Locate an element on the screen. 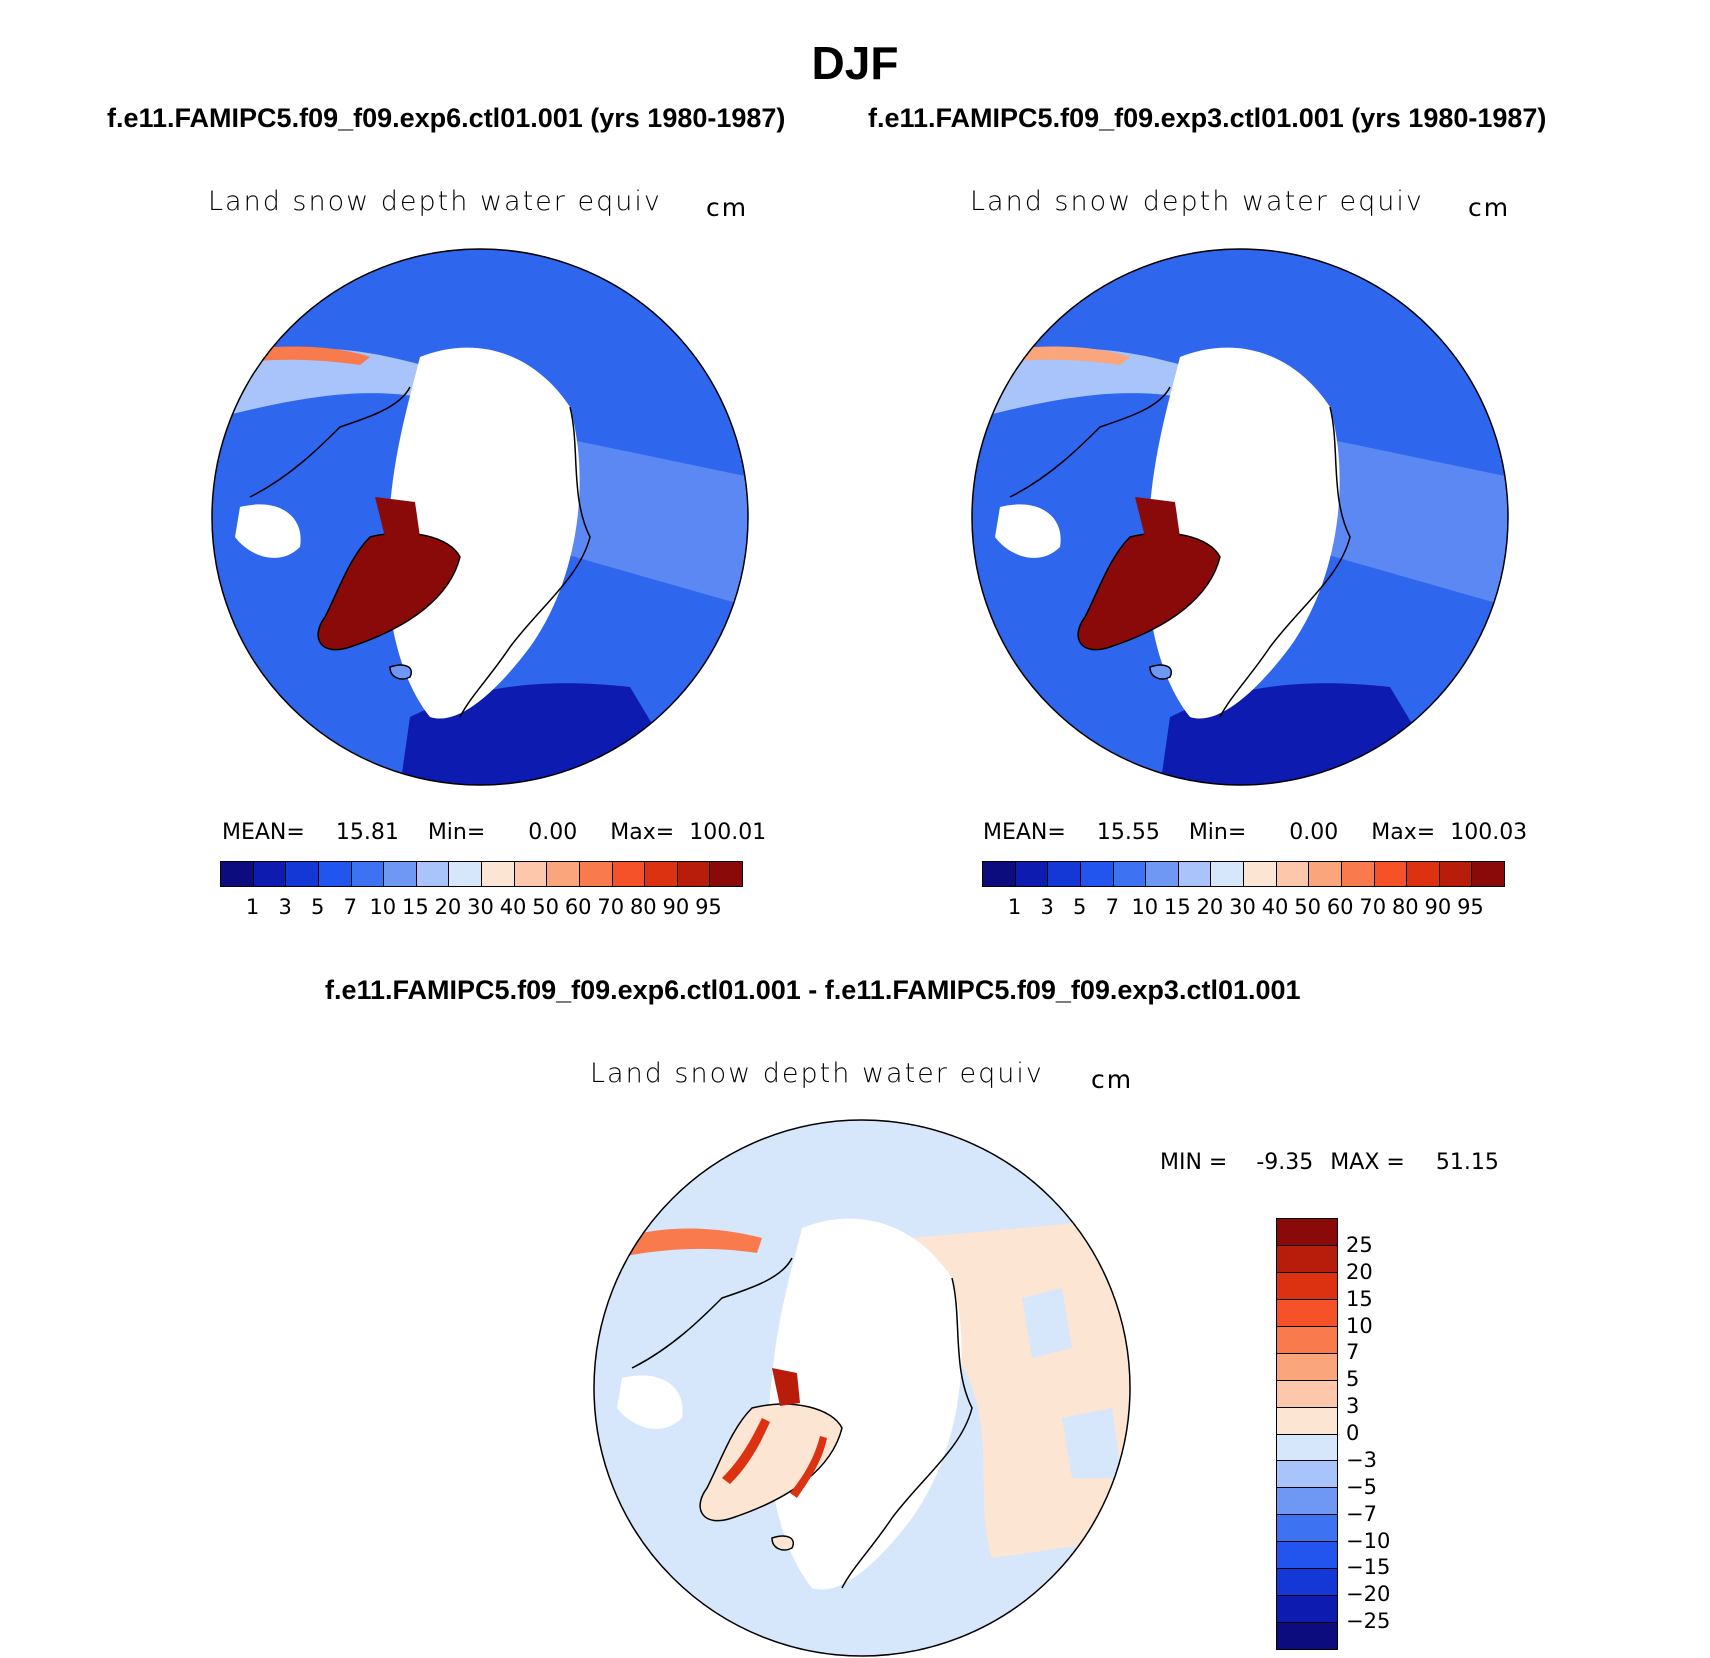 The height and width of the screenshot is (1658, 1710). panel2-colorbar is located at coordinates (1243, 874).